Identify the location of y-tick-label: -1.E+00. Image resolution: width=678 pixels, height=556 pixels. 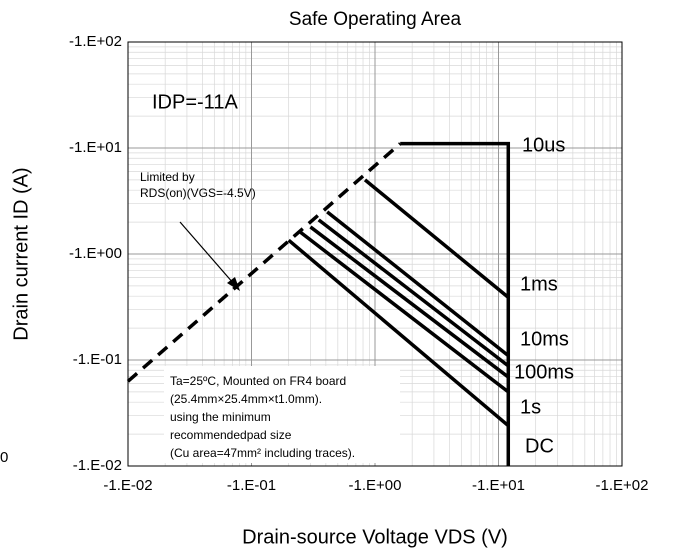
(95, 253).